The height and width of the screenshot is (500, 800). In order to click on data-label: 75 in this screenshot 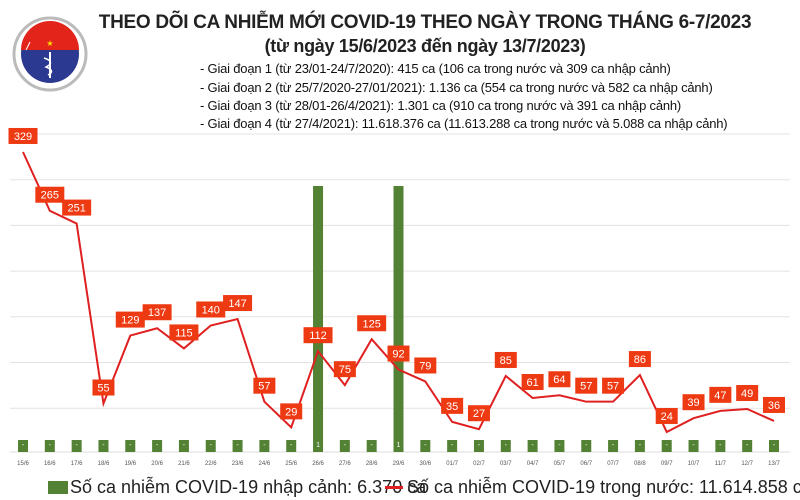, I will do `click(345, 370)`.